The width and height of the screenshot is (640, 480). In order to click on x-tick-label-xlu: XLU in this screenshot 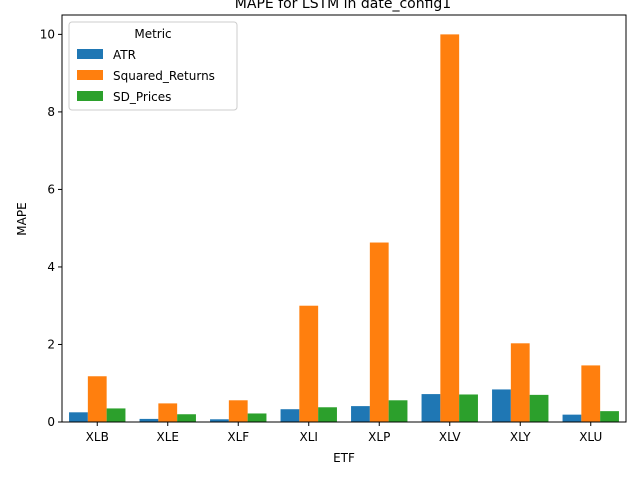, I will do `click(590, 437)`.